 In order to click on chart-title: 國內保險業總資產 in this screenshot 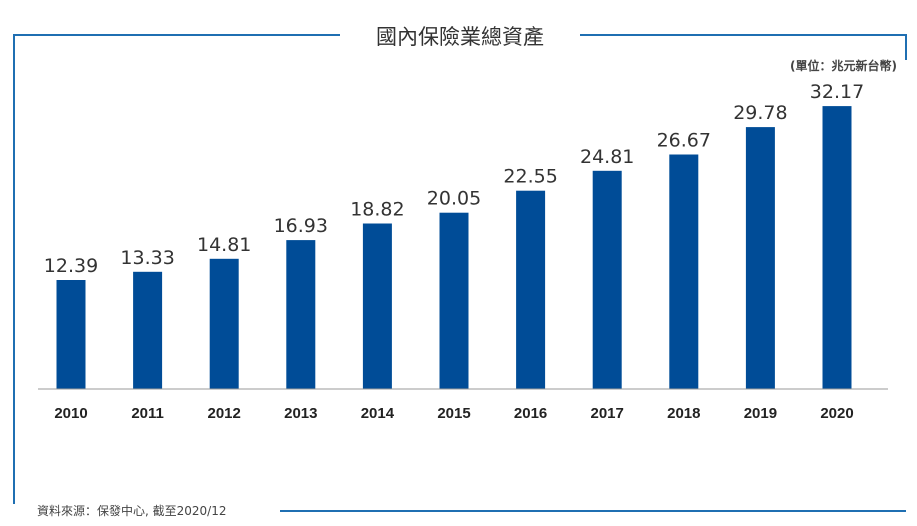, I will do `click(460, 37)`.